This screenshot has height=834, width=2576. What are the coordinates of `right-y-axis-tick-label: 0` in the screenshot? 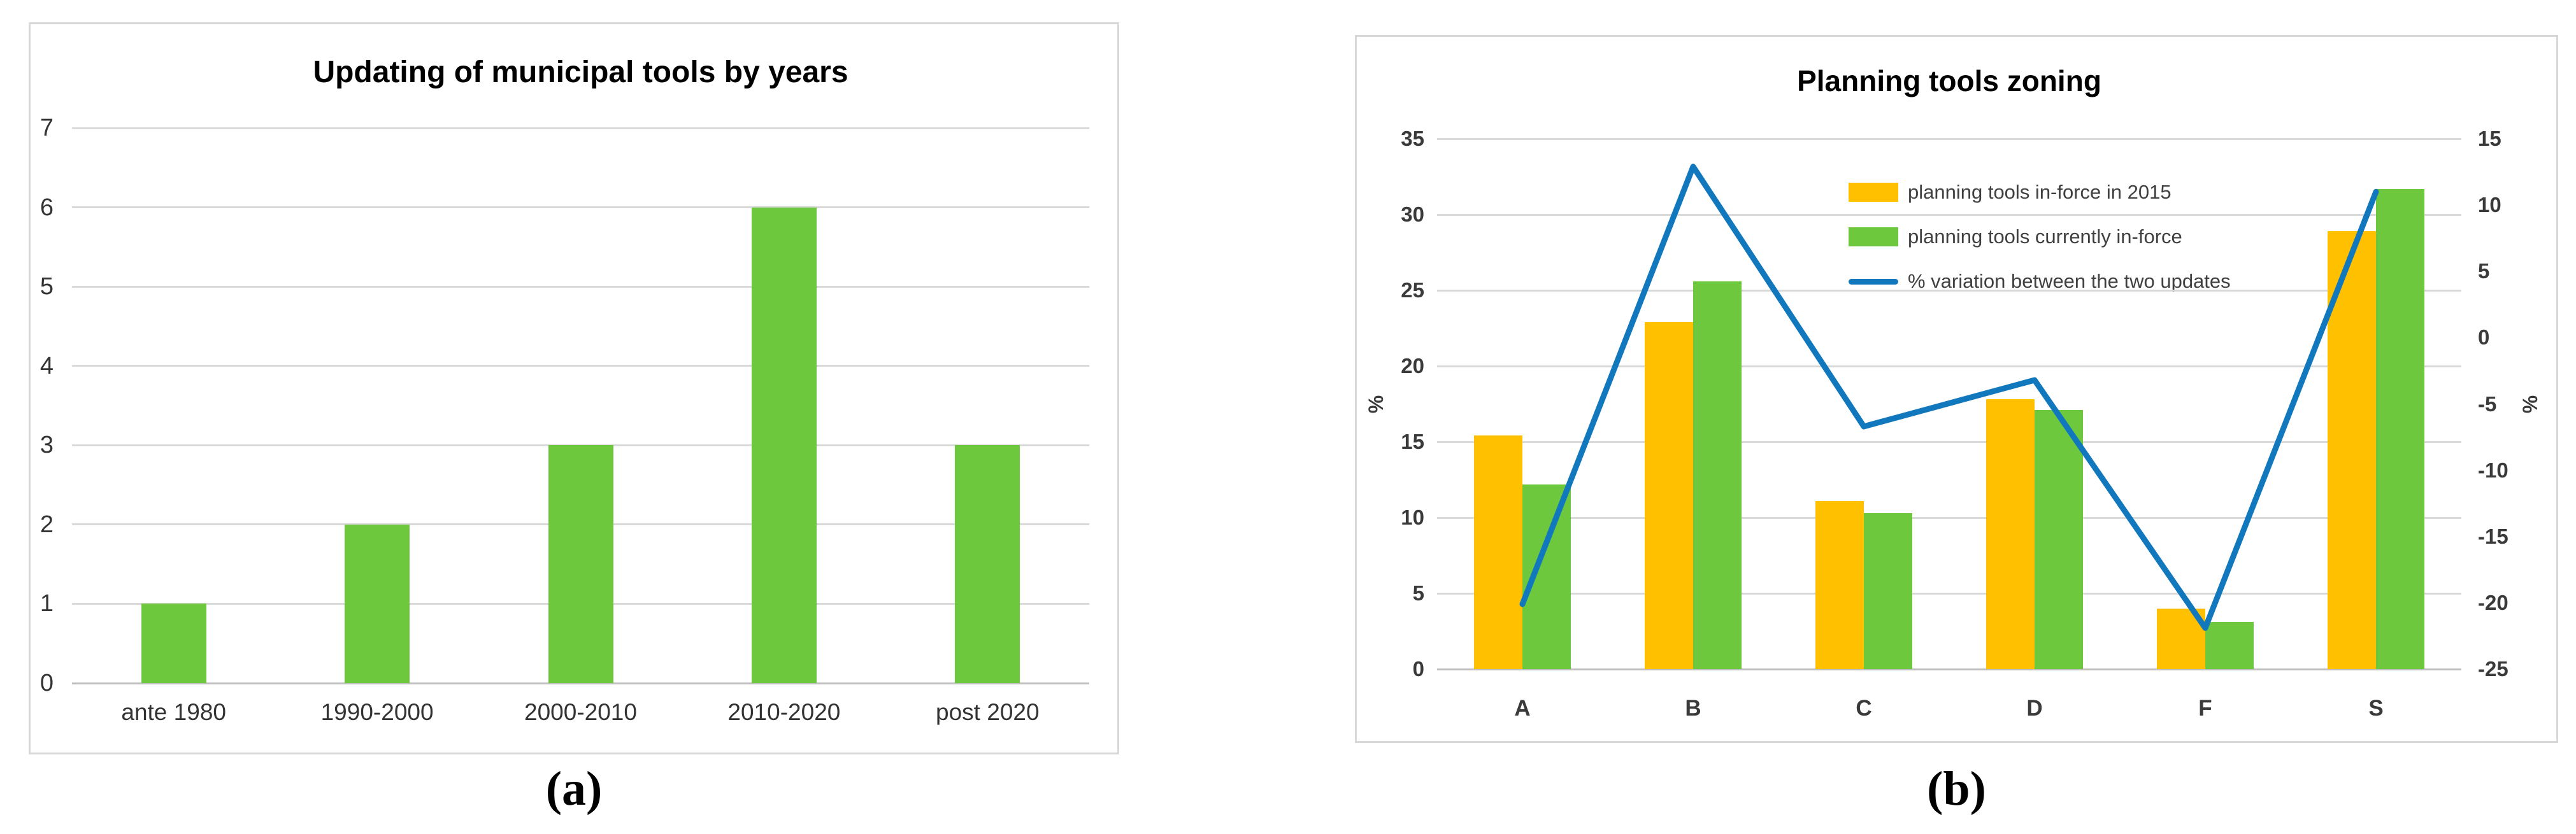 It's located at (2484, 337).